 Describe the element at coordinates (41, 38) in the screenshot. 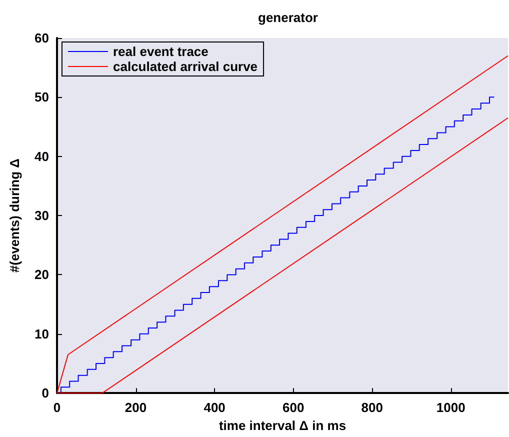

I see `y-tick-label: 60` at that location.